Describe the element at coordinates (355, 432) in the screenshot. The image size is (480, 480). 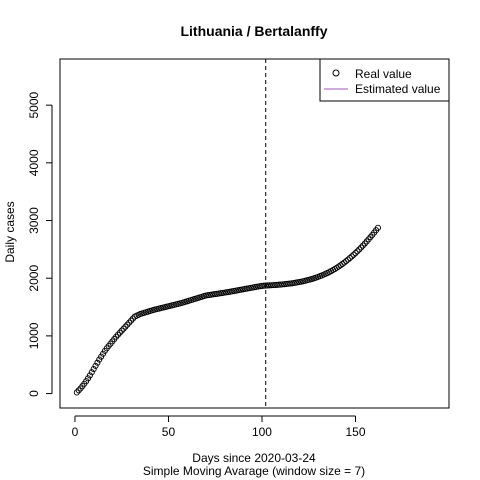
I see `x-tick-label: 150` at that location.